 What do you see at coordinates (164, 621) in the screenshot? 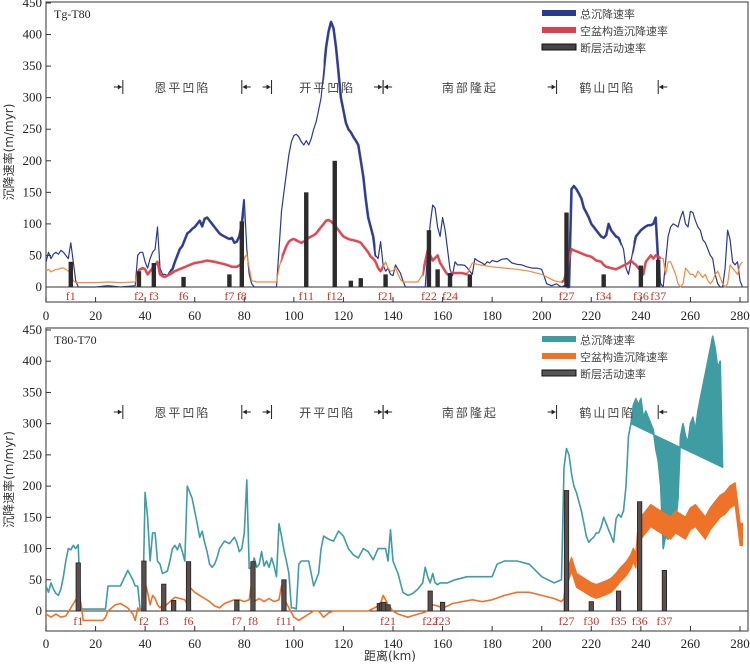
I see `fault-label: f3` at bounding box center [164, 621].